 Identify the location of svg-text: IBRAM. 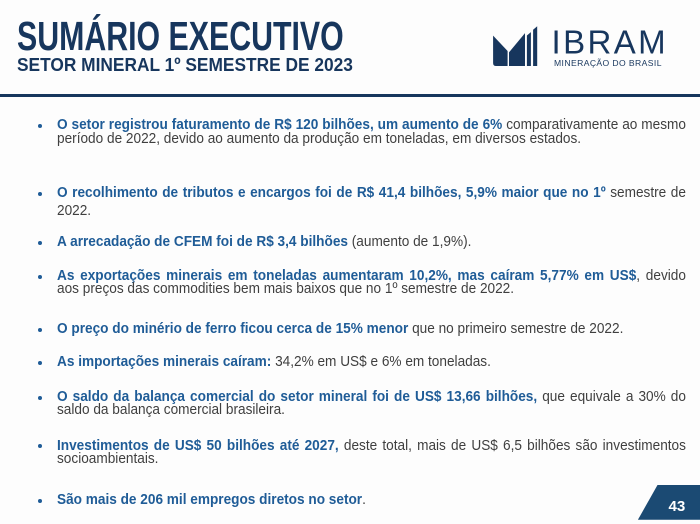
(610, 41).